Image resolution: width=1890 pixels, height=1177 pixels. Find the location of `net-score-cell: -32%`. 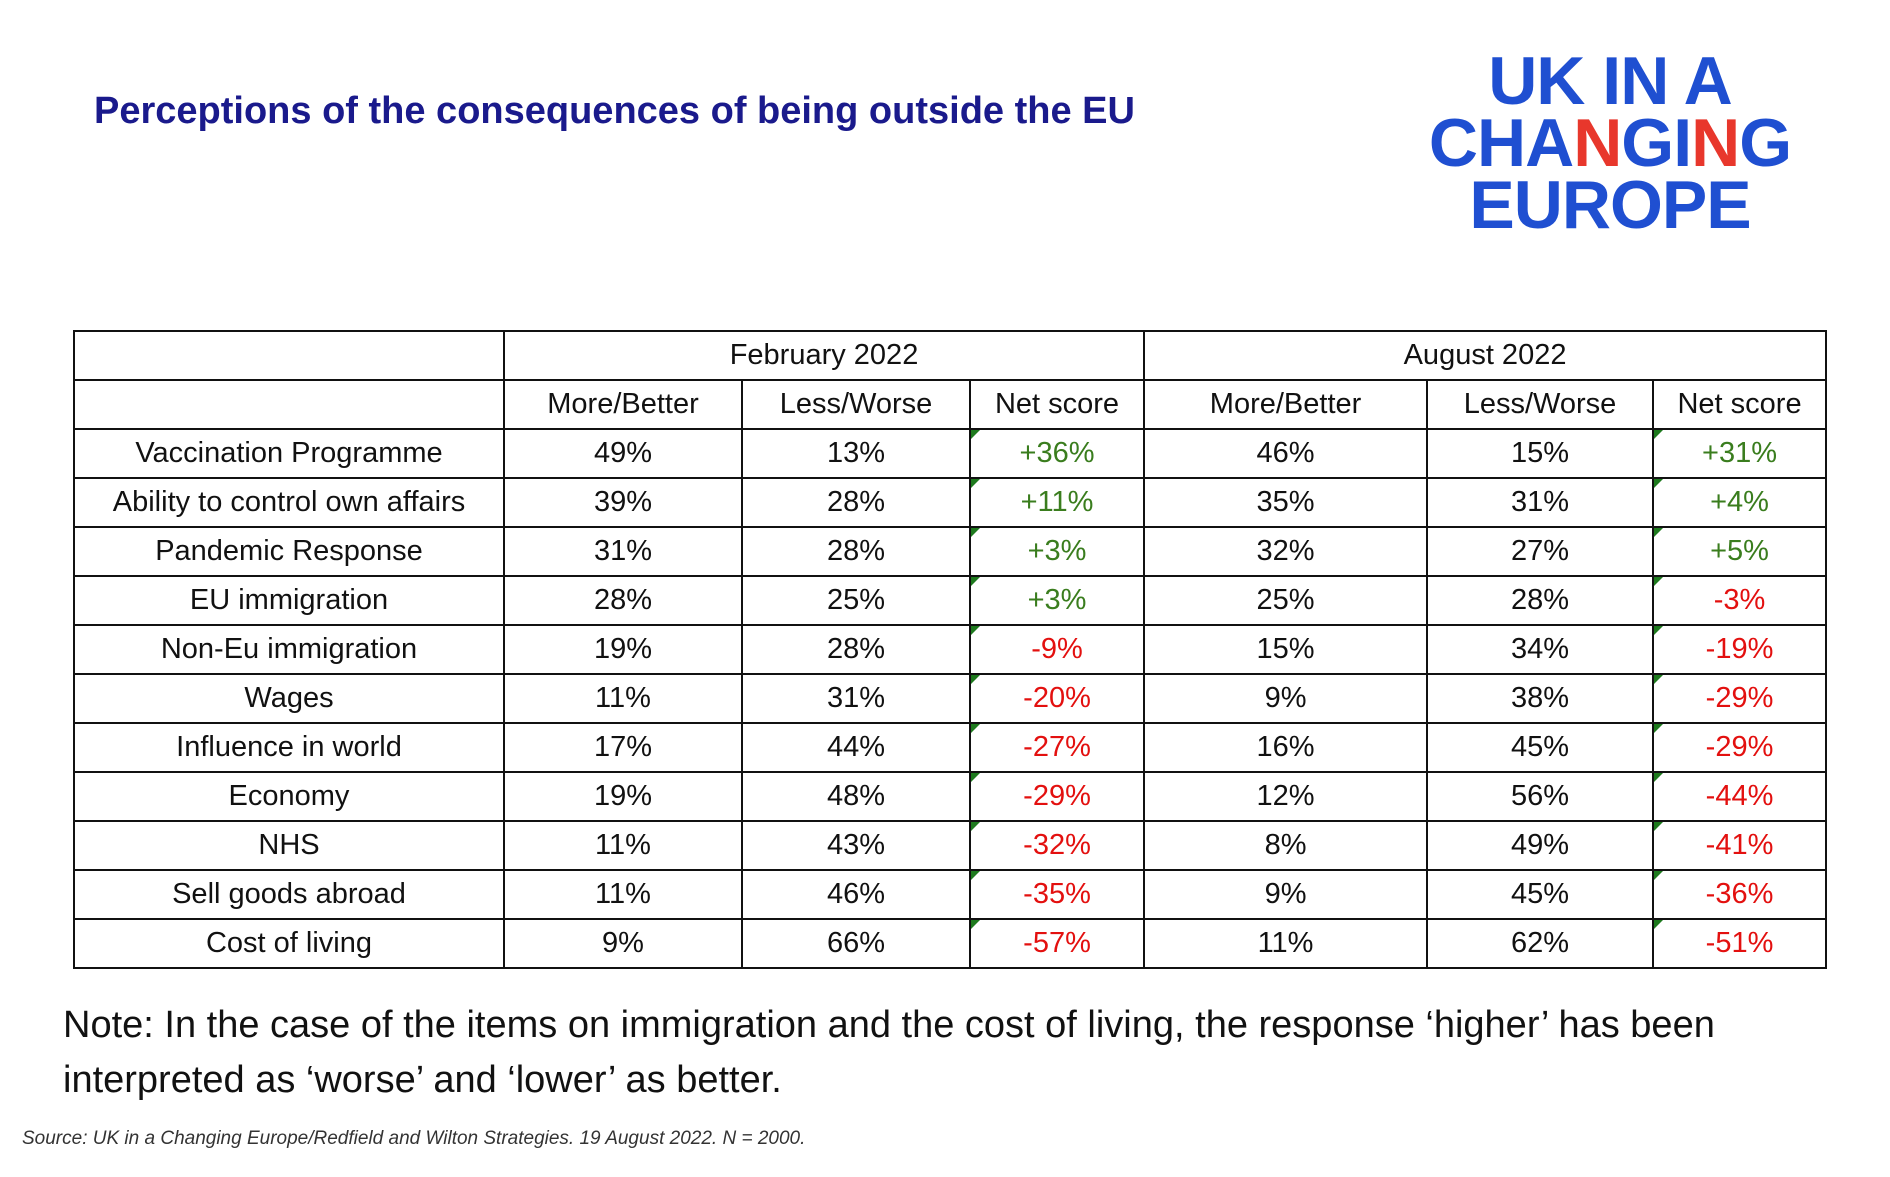

net-score-cell: -32% is located at coordinates (1057, 845).